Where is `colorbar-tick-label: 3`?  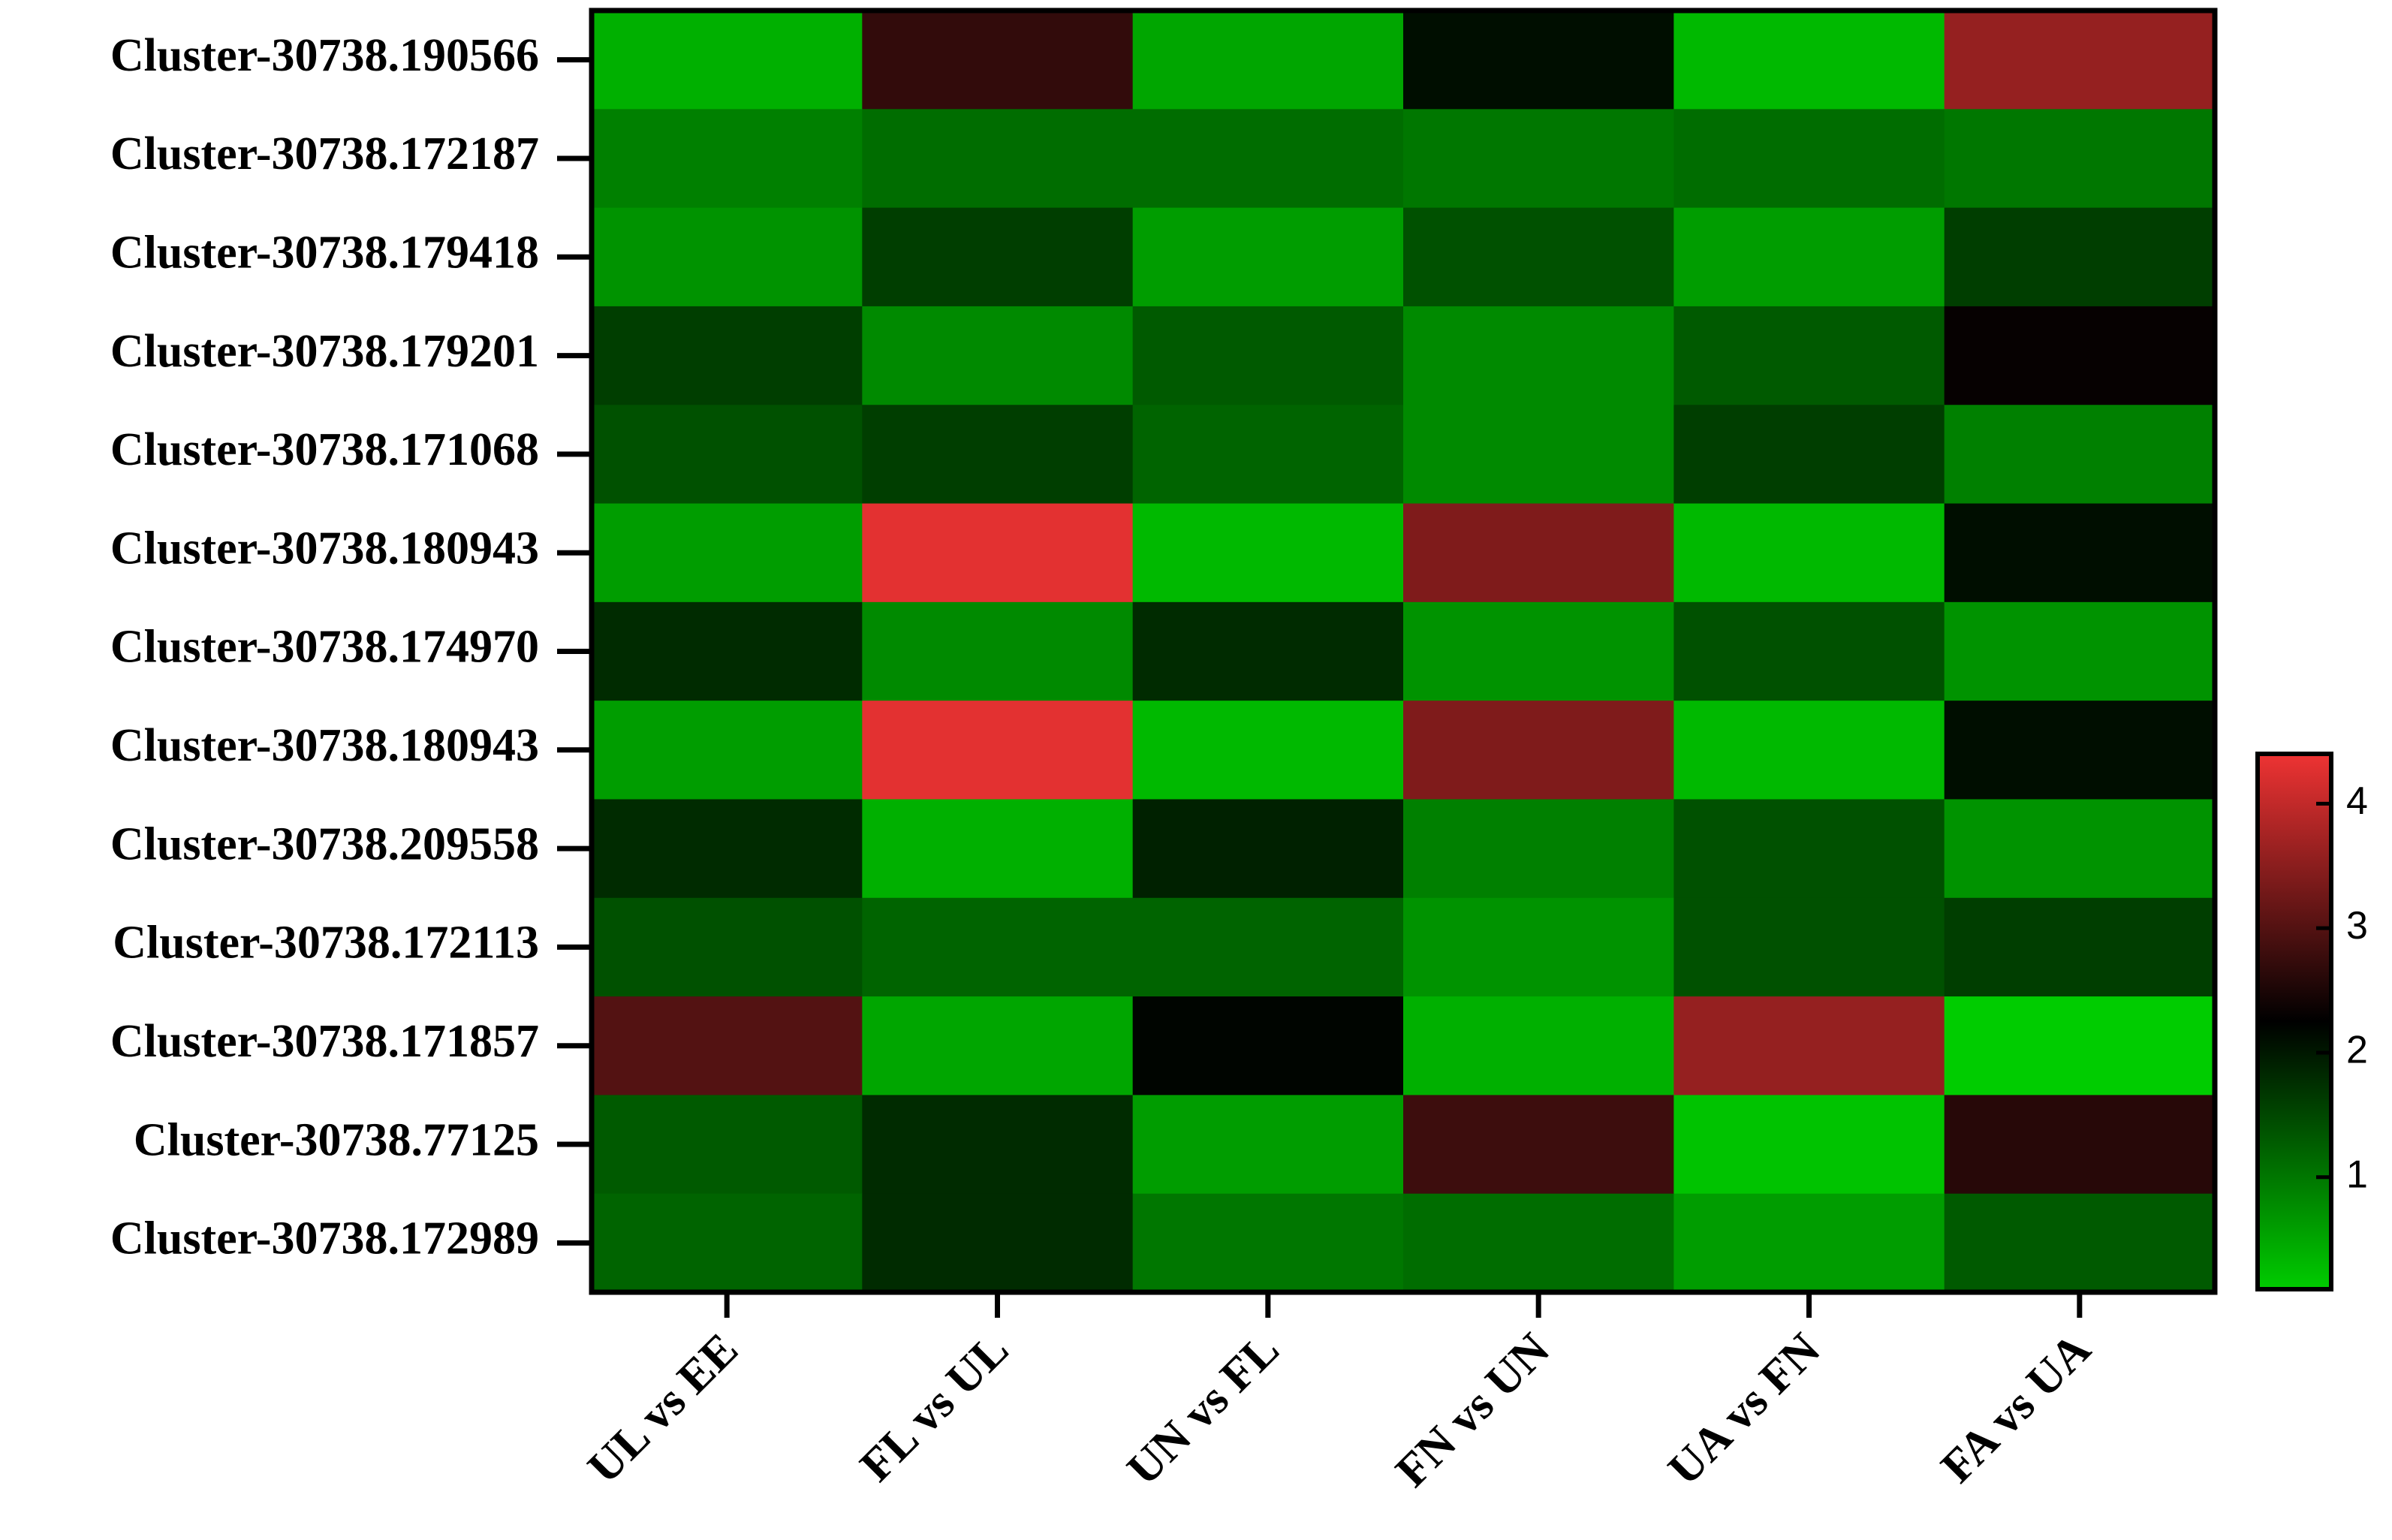
colorbar-tick-label: 3 is located at coordinates (2357, 926).